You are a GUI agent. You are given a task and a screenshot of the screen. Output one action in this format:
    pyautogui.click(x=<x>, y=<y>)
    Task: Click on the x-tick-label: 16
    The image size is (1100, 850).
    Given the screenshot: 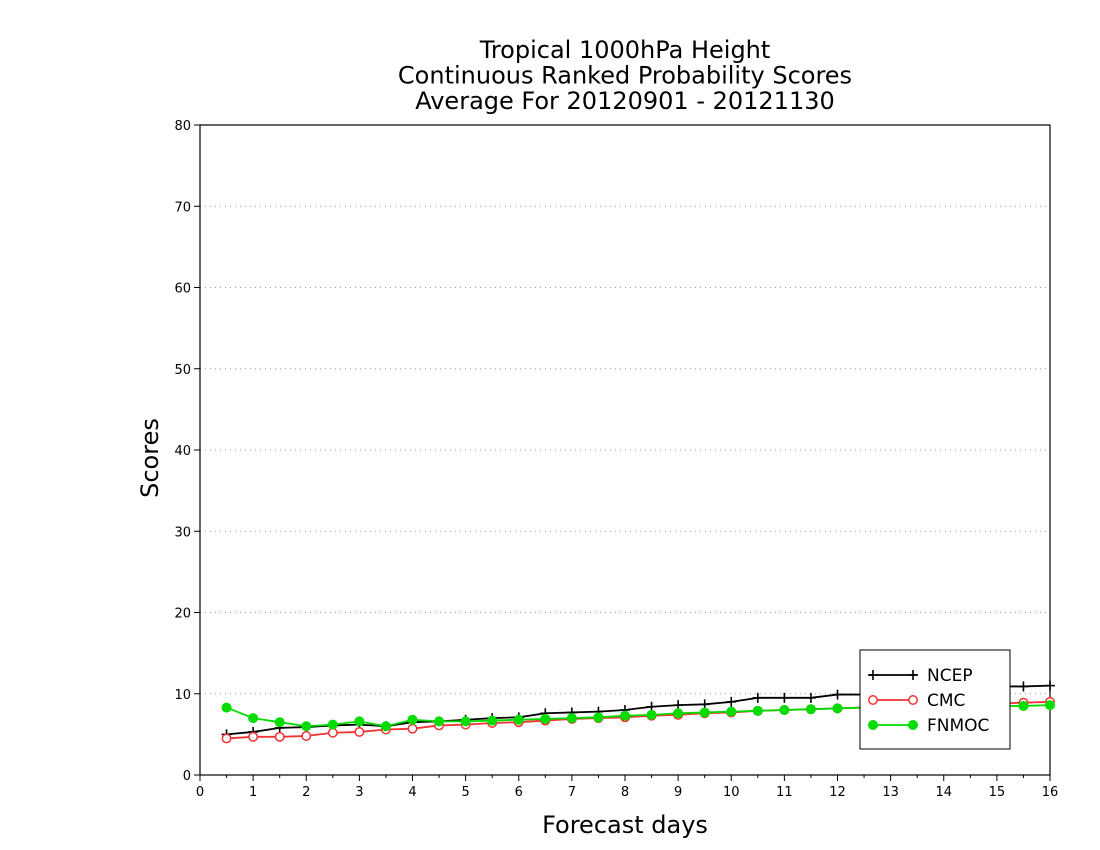 What is the action you would take?
    pyautogui.click(x=1050, y=792)
    